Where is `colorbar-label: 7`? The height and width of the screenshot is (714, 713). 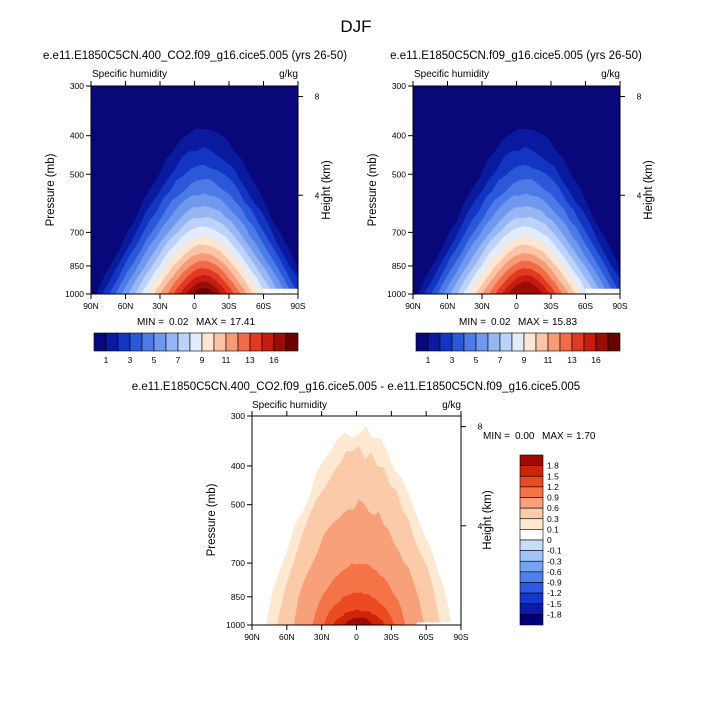
colorbar-label: 7 is located at coordinates (178, 360).